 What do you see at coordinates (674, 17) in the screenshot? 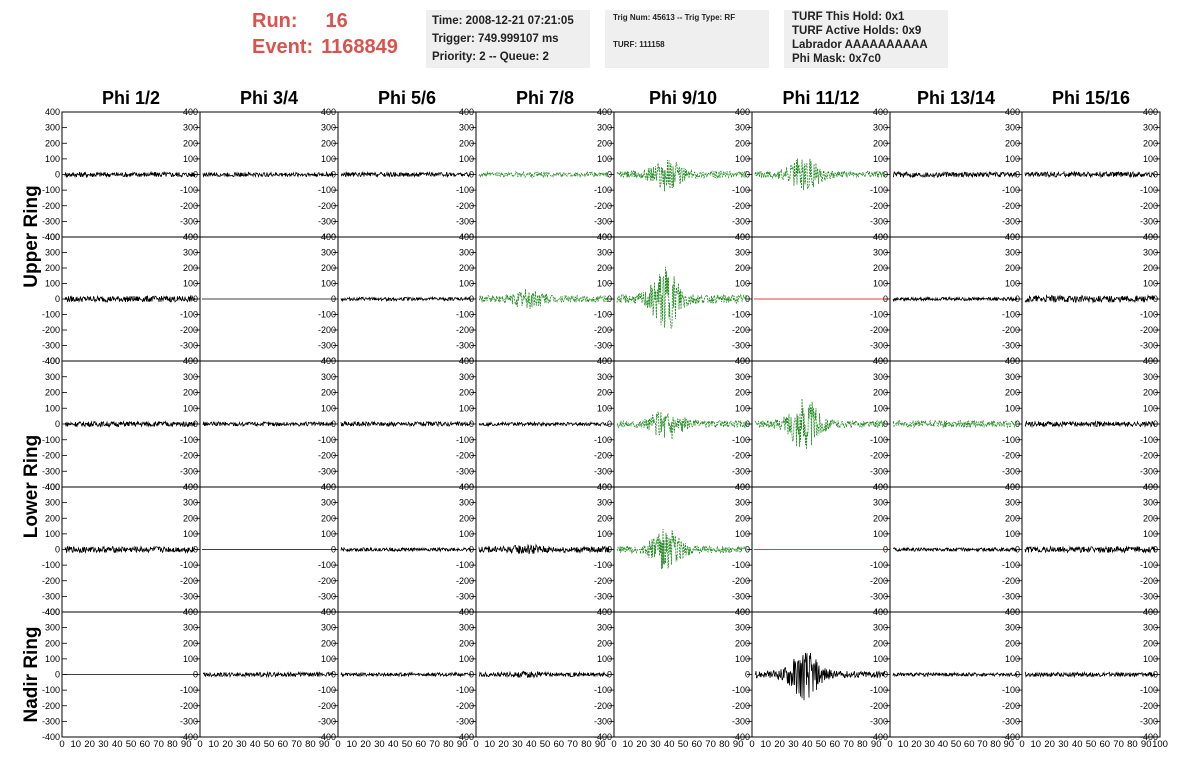
I see `trig-num-text: Trig Num: 45613 -- Trig Type: RF` at bounding box center [674, 17].